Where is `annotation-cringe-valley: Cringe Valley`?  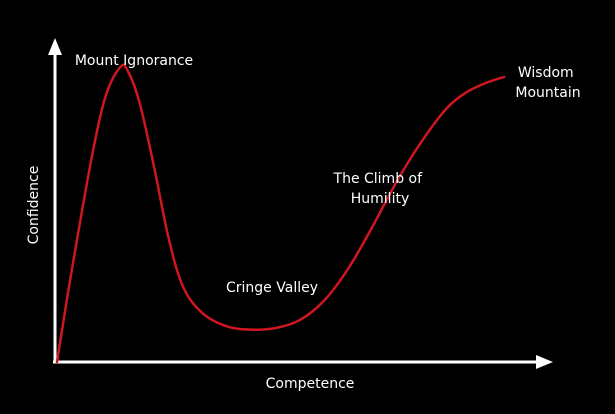
annotation-cringe-valley: Cringe Valley is located at coordinates (272, 288).